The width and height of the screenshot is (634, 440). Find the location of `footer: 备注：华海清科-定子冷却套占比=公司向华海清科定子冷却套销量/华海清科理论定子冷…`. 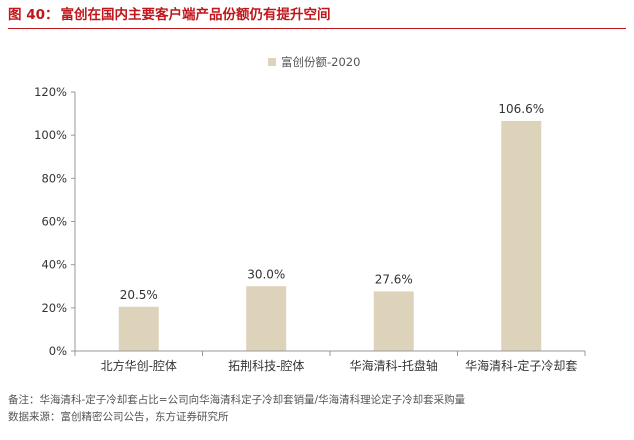

footer: 备注：华海清科-定子冷却套占比=公司向华海清科定子冷却套销量/华海清科理论定子冷… is located at coordinates (317, 409).